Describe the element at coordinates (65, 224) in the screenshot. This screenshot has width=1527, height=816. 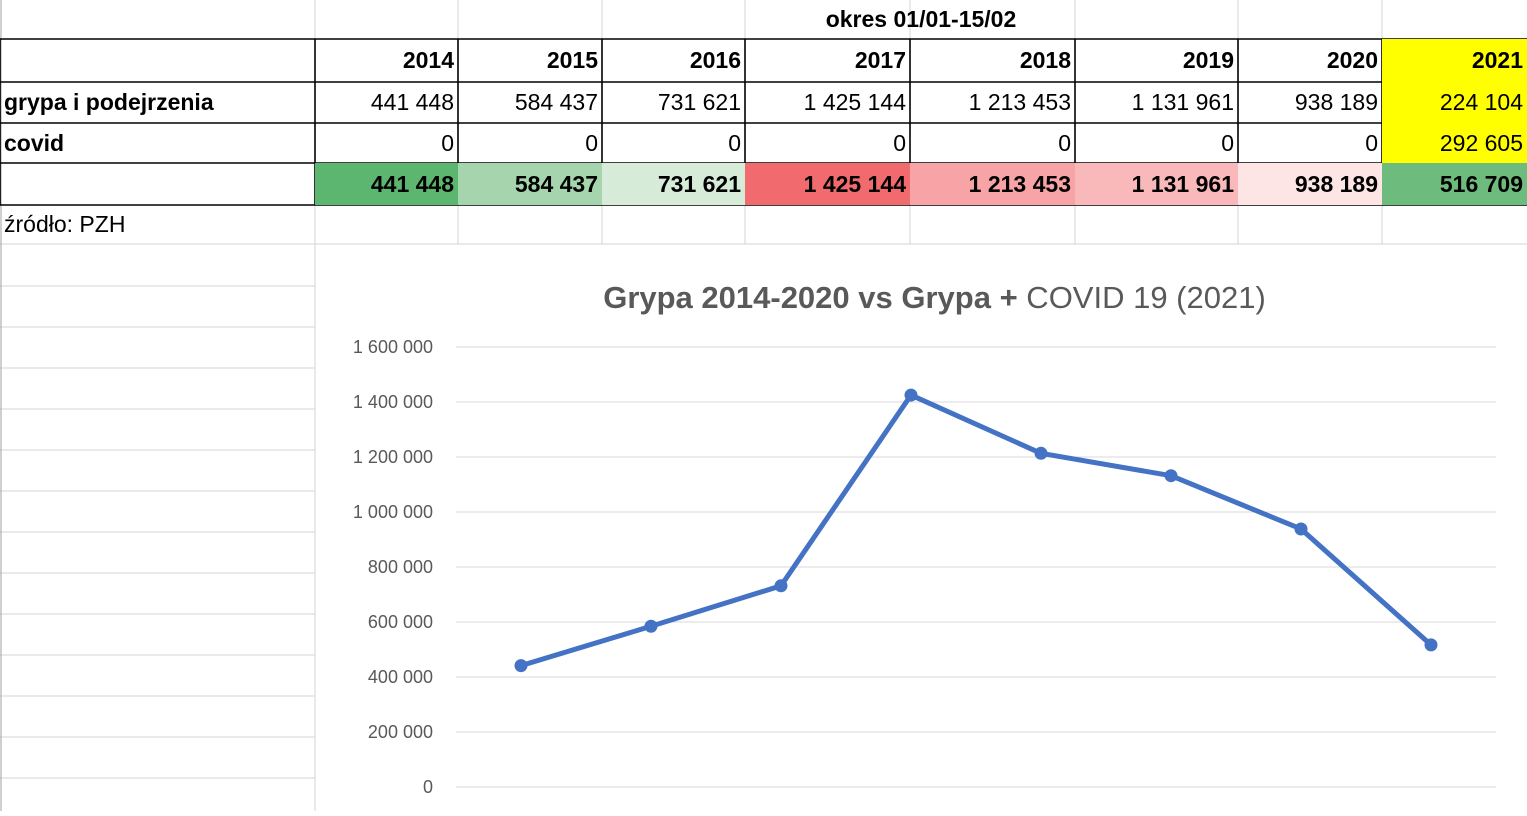
I see `source-note: źródło: PZH` at that location.